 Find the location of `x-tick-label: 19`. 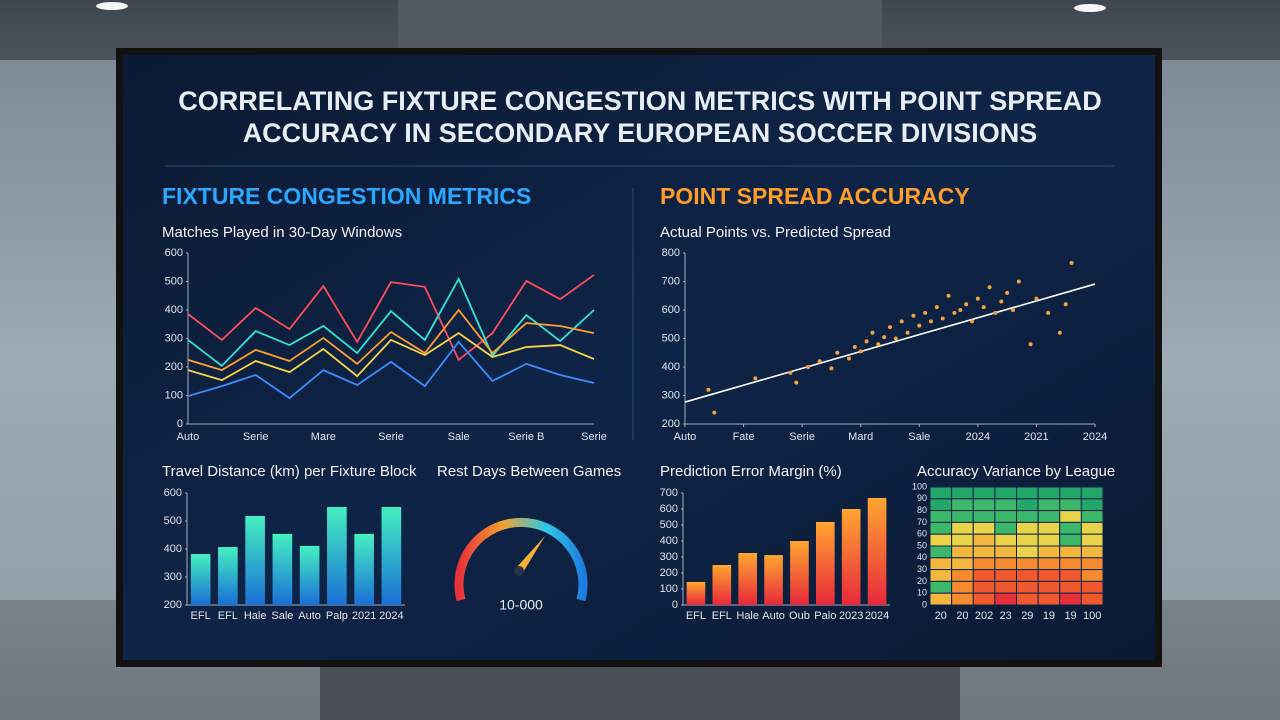

x-tick-label: 19 is located at coordinates (1070, 616).